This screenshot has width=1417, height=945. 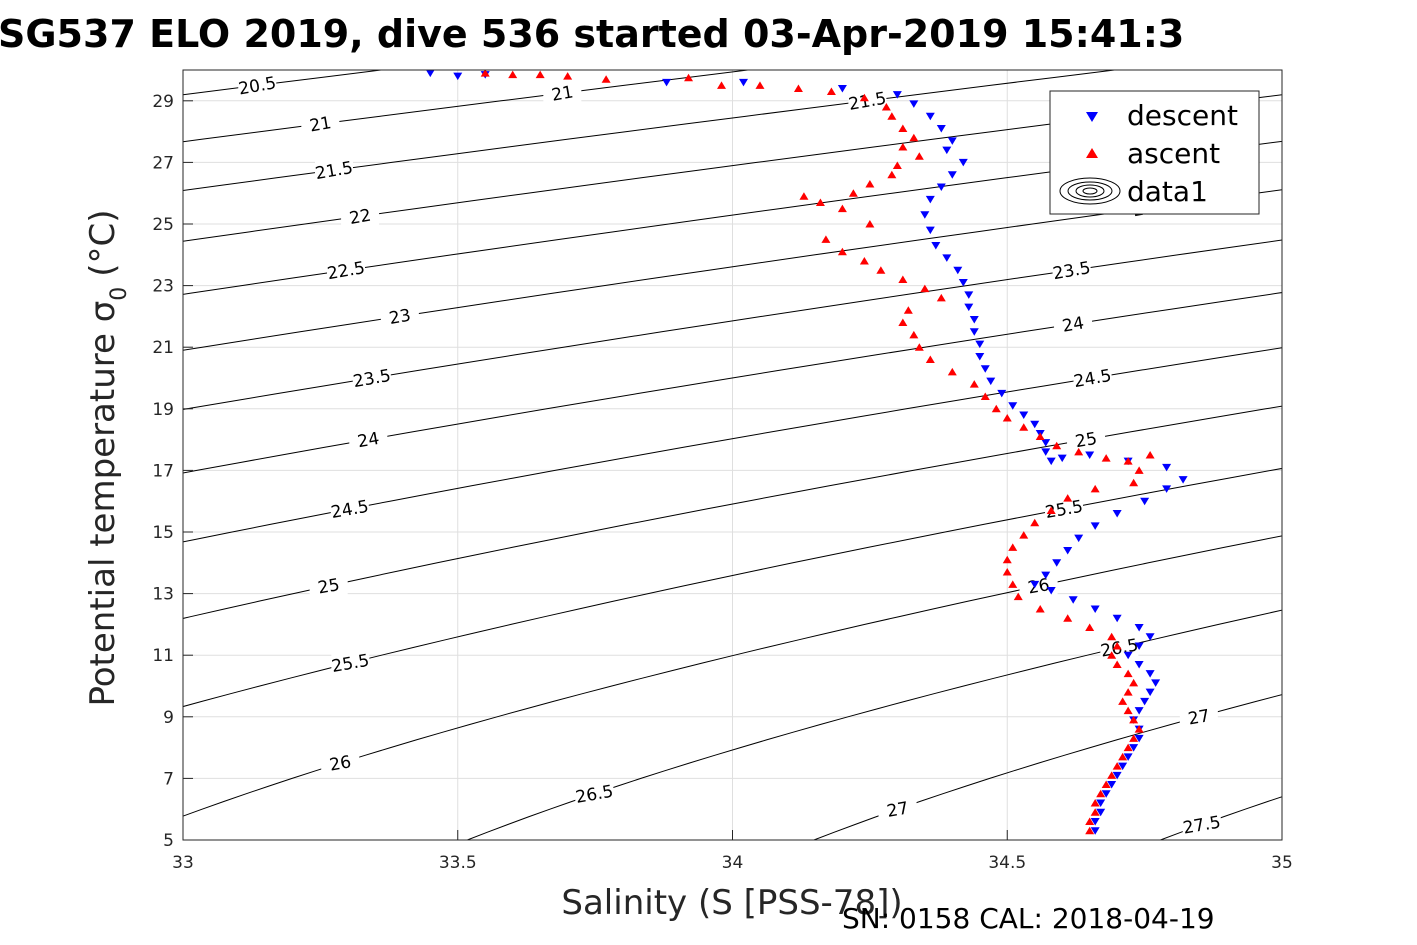 I want to click on x-tick-label: 33, so click(x=183, y=863).